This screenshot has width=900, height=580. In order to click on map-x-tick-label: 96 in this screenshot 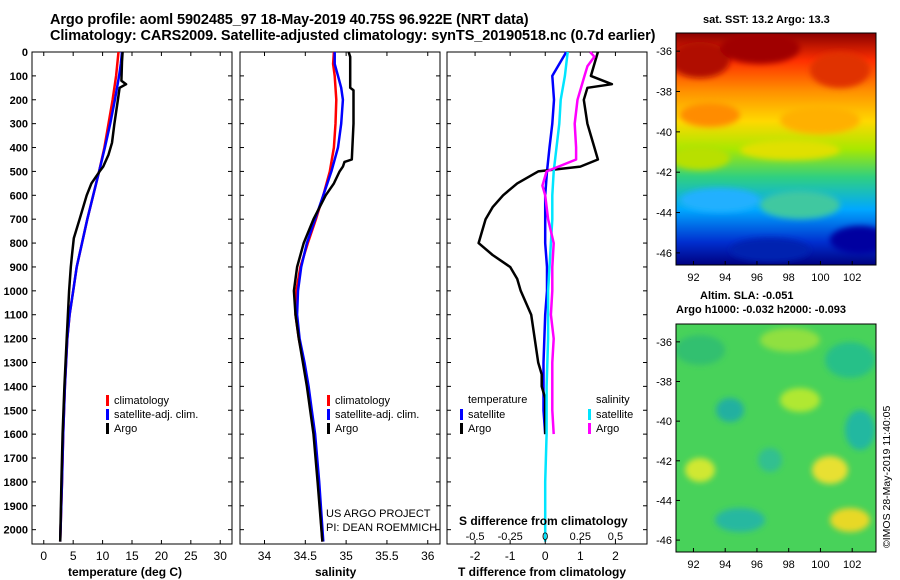, I will do `click(757, 565)`.